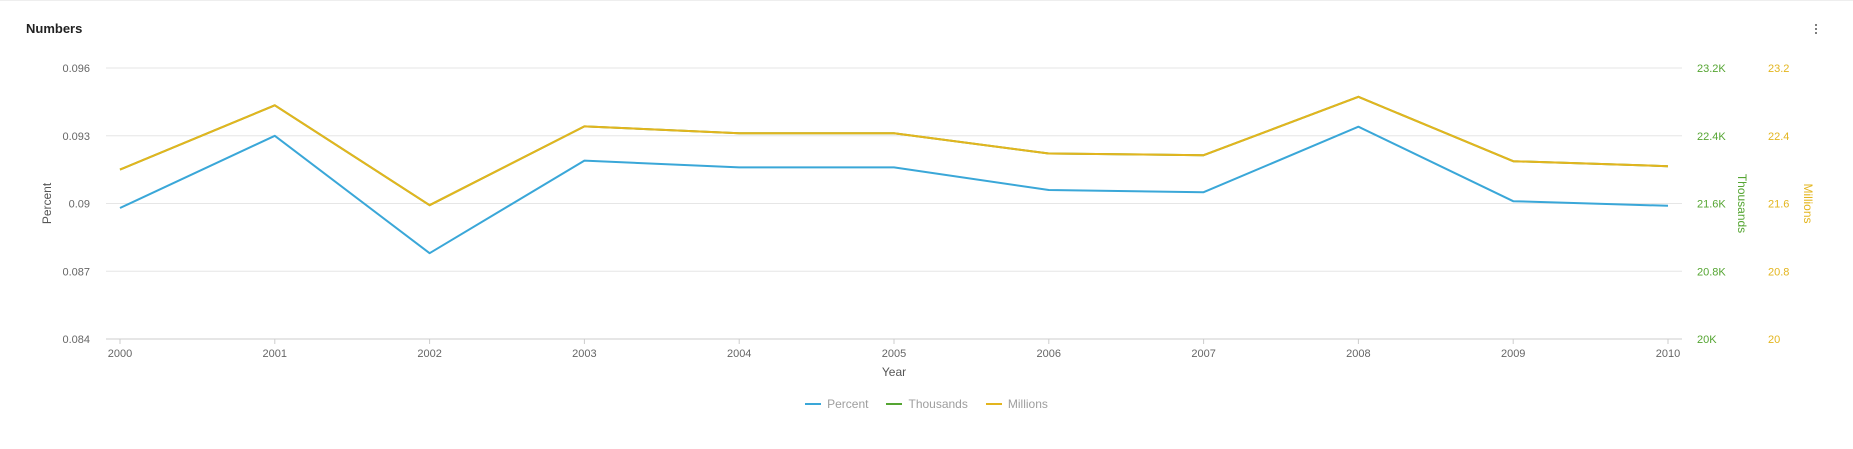  I want to click on thousands-axis-ticks: 20K 20.8K 21.6K 22.4K 23.2K, so click(1711, 204).